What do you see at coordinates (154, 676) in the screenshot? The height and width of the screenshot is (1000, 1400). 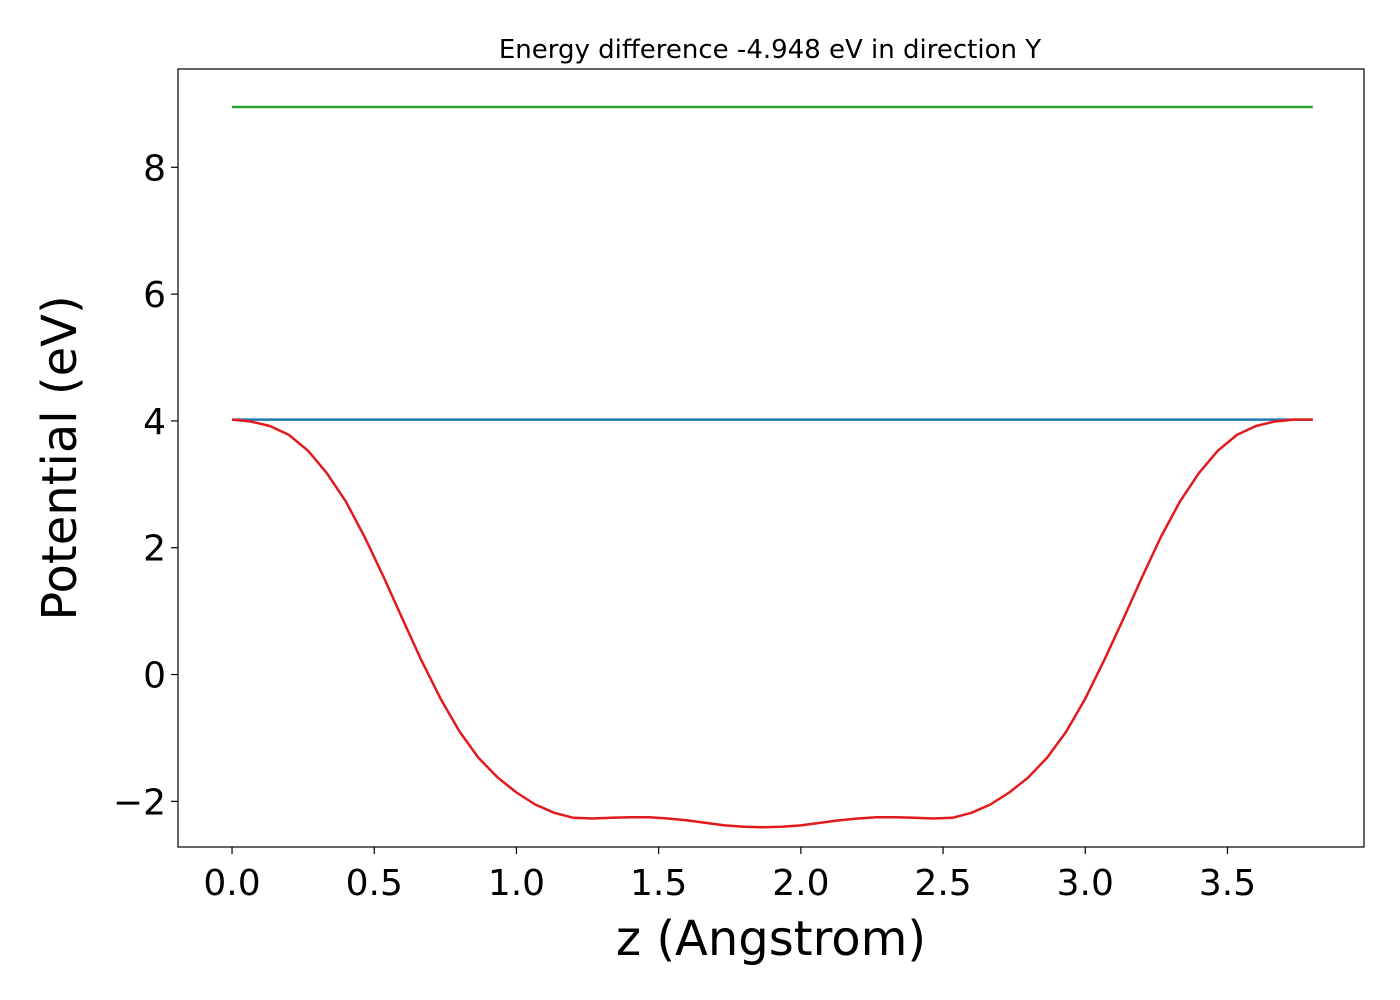 I see `y-tick-label: 0` at bounding box center [154, 676].